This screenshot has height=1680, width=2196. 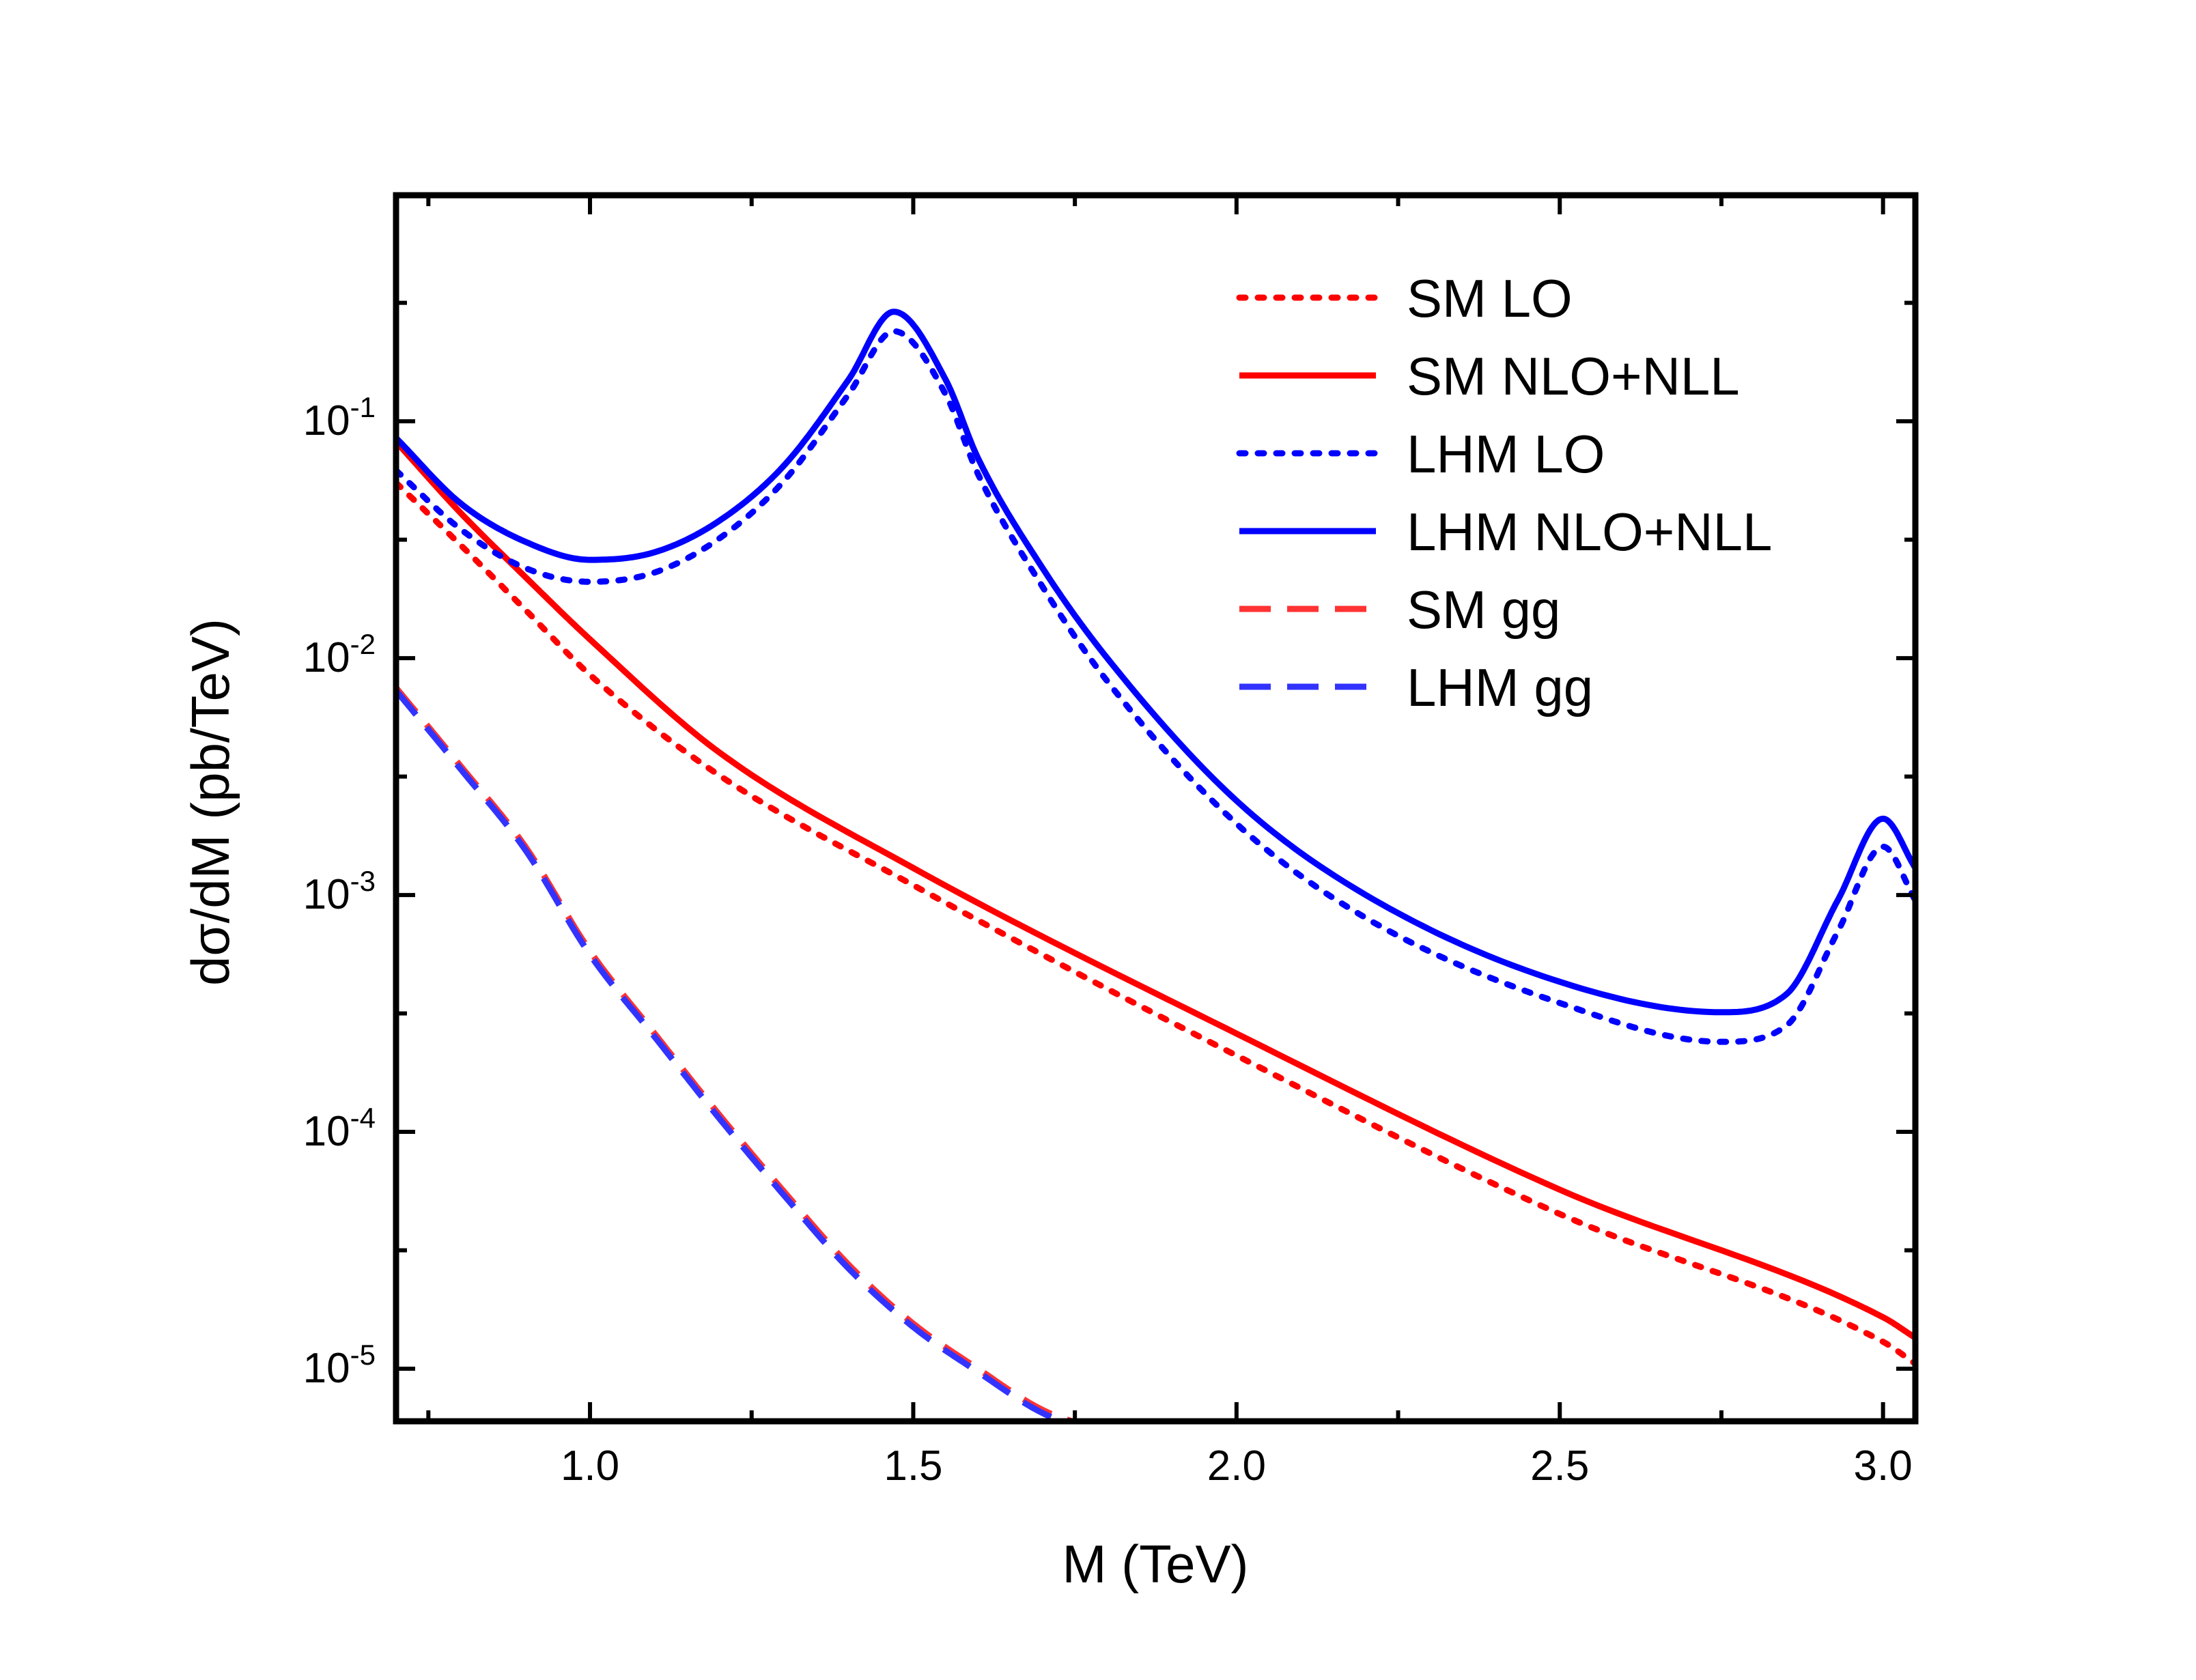 What do you see at coordinates (339, 891) in the screenshot?
I see `y-tick-label: 10⁻³` at bounding box center [339, 891].